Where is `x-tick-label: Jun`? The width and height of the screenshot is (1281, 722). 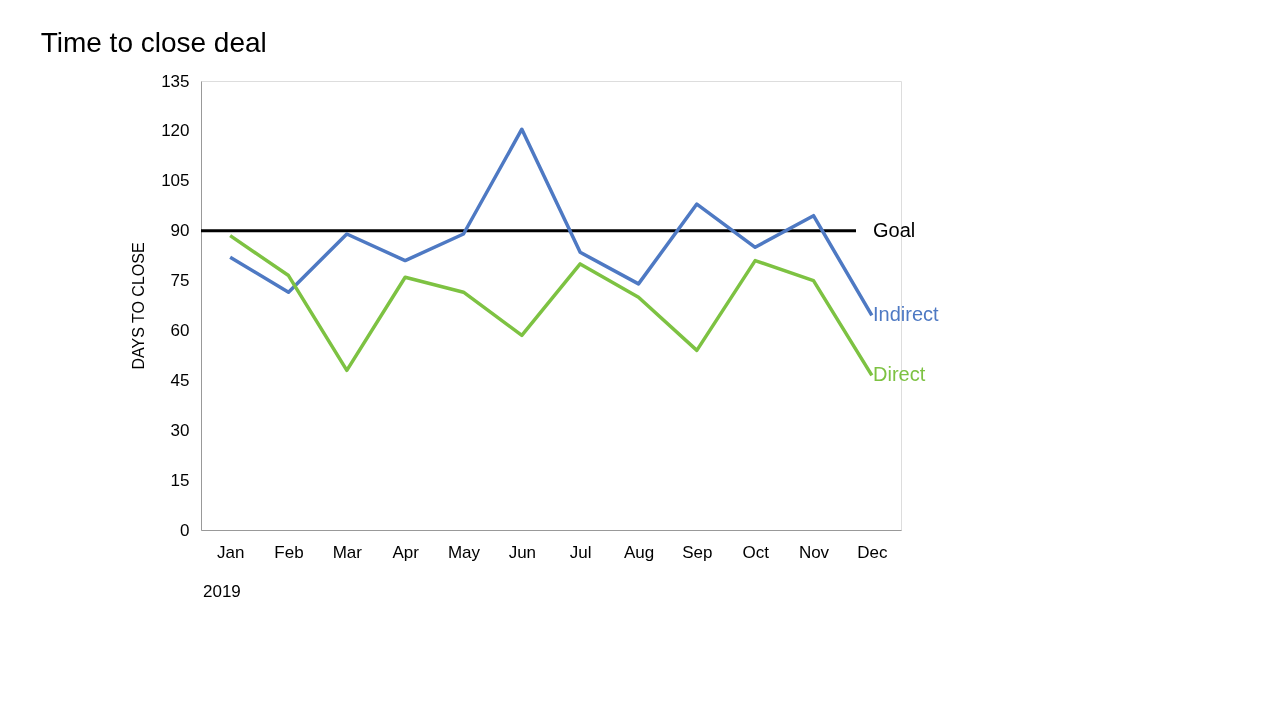
x-tick-label: Jun is located at coordinates (522, 552).